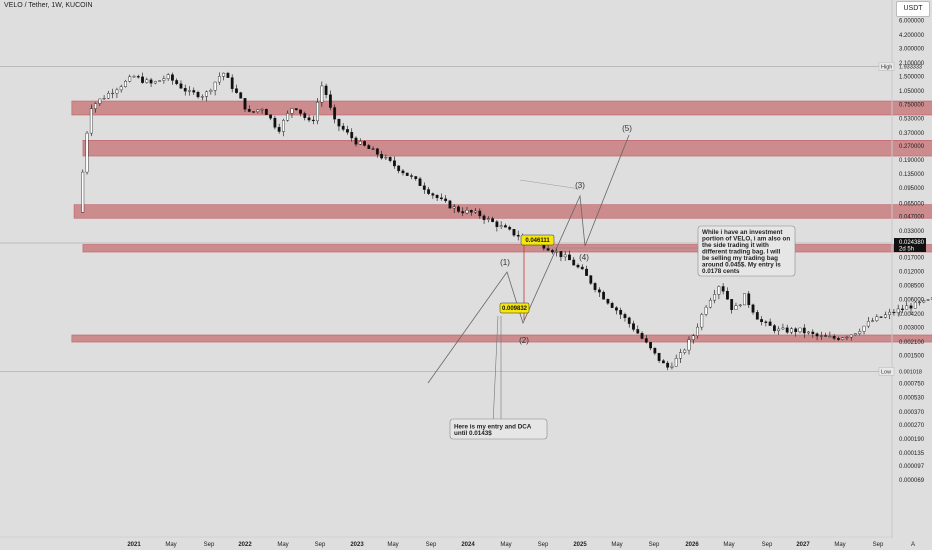 The image size is (932, 550). I want to click on price-tick-label: 2.100000, so click(912, 64).